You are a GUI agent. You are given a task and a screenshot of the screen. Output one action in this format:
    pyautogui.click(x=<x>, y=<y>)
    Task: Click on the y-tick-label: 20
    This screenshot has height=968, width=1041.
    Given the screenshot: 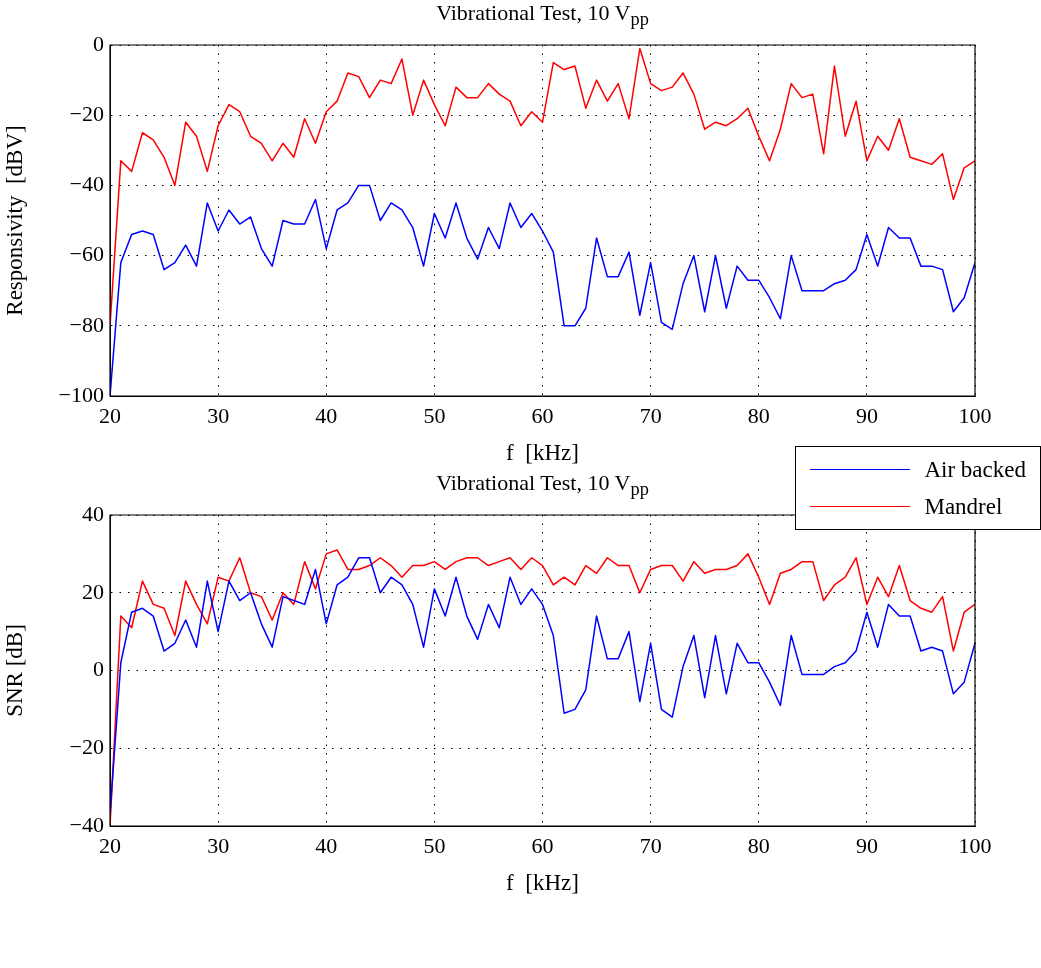 What is the action you would take?
    pyautogui.click(x=93, y=591)
    